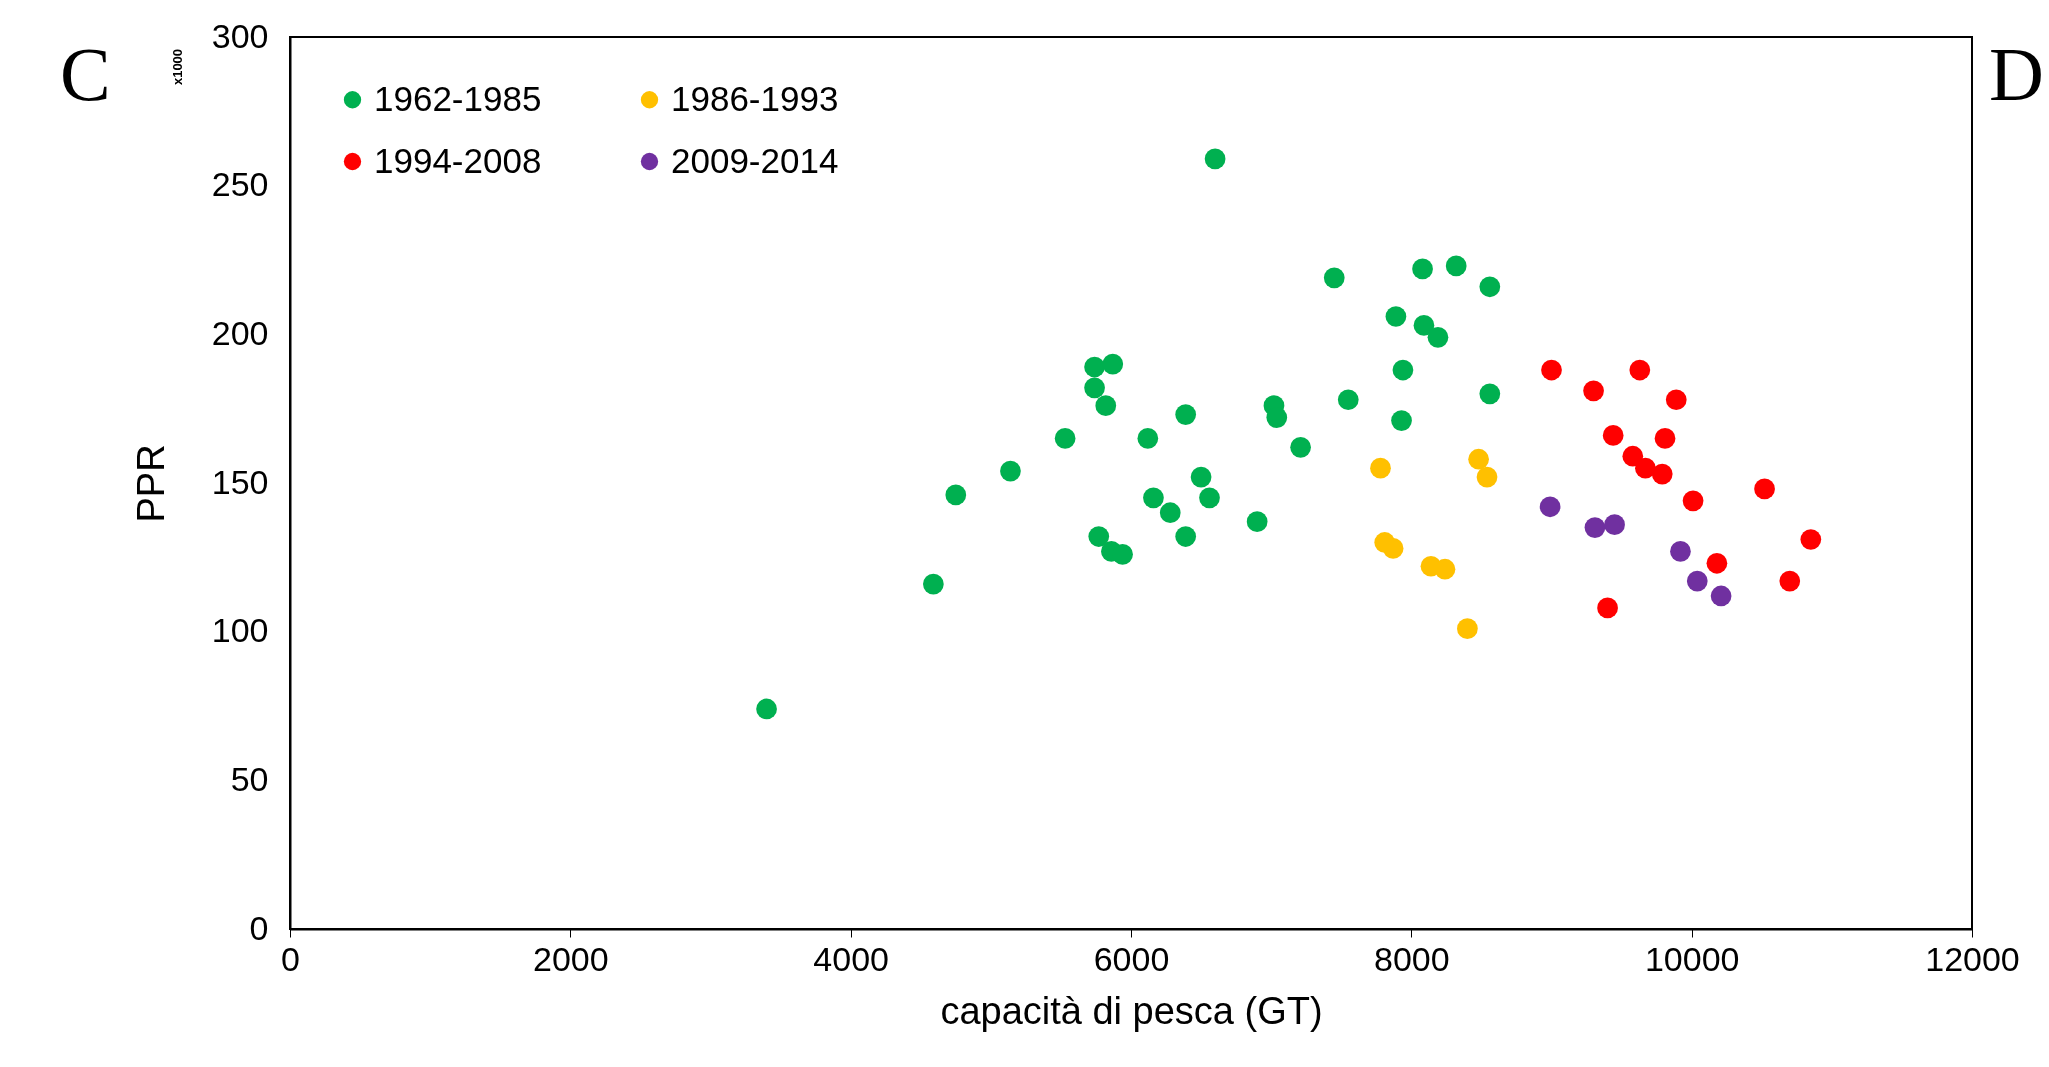 This screenshot has height=1067, width=2049. What do you see at coordinates (851, 958) in the screenshot?
I see `x-tick-label: 4000` at bounding box center [851, 958].